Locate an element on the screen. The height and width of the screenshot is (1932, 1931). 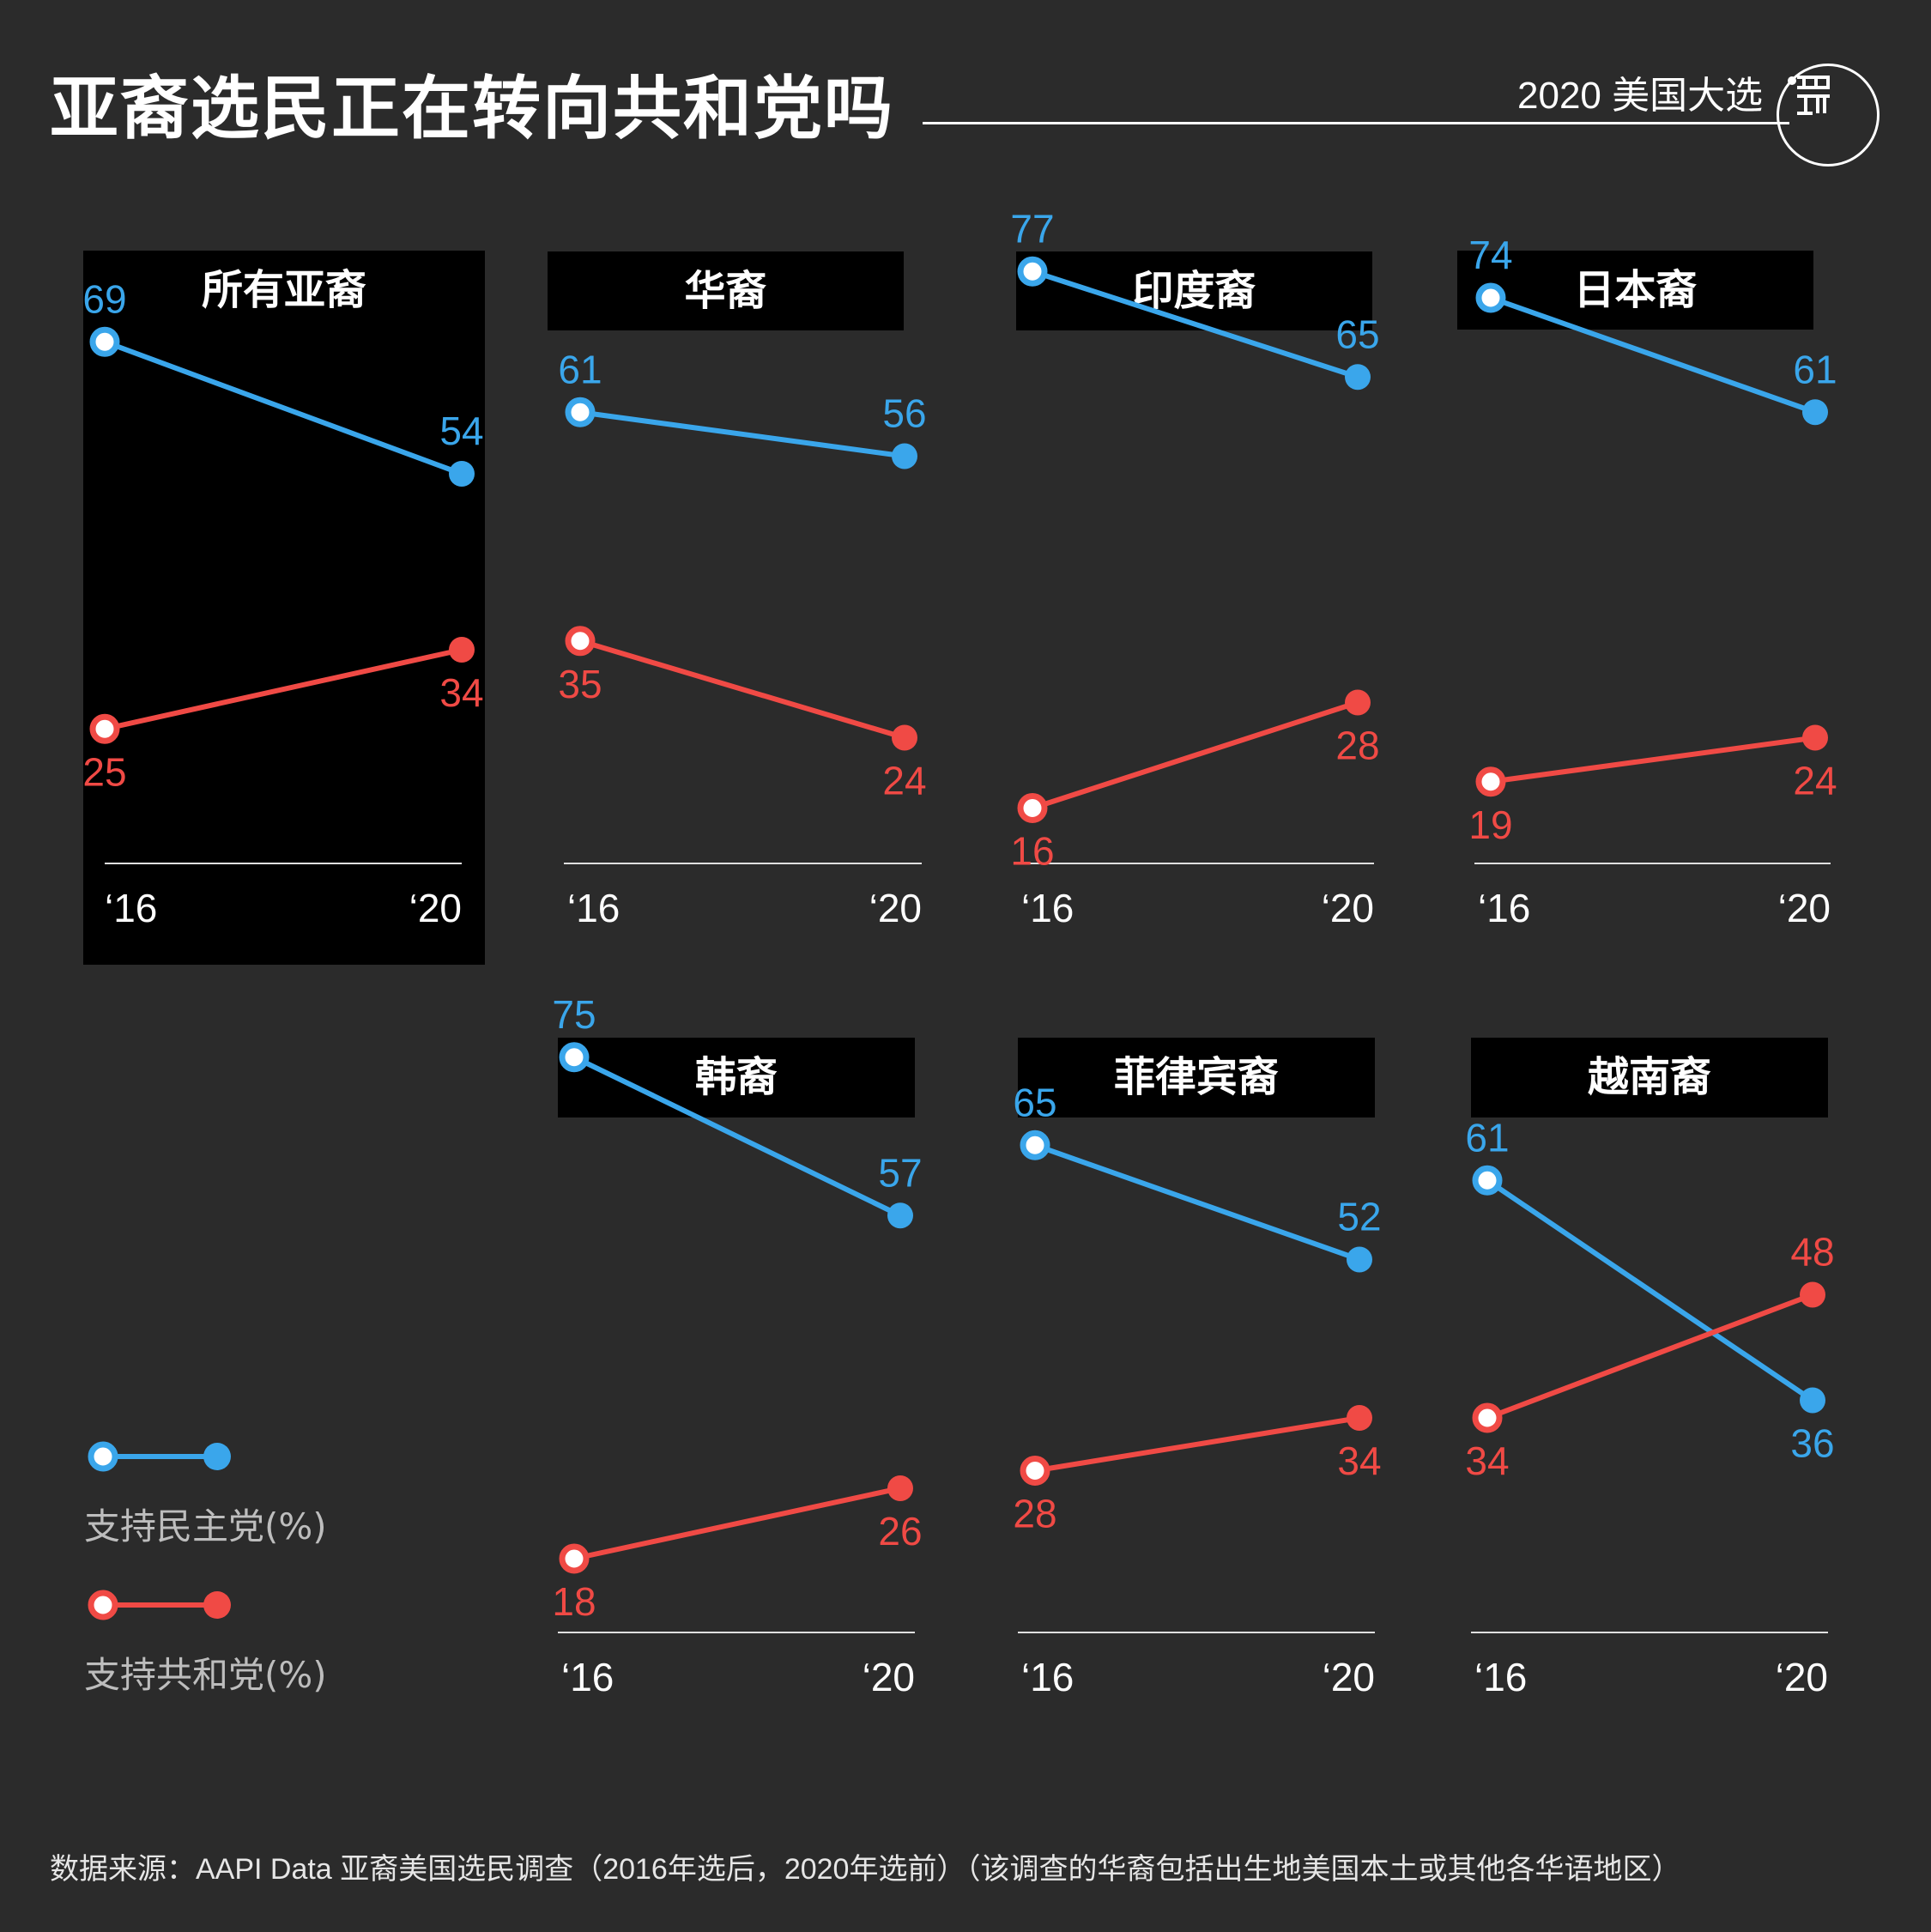
panel-2-tick-2016: ‘16 is located at coordinates (593, 908).